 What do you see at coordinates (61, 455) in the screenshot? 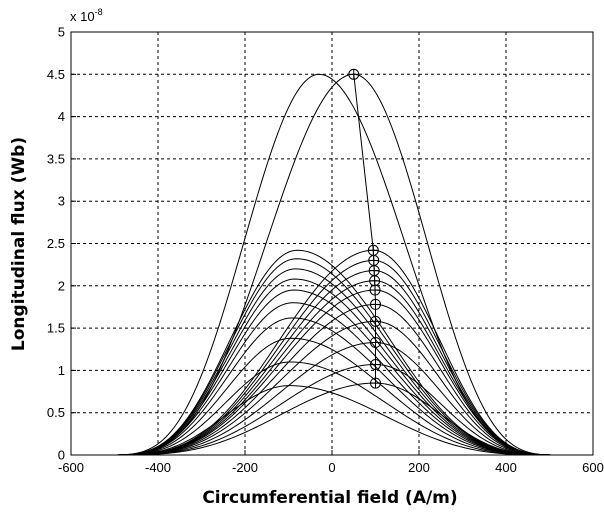
I see `y-tick-label: 0` at bounding box center [61, 455].